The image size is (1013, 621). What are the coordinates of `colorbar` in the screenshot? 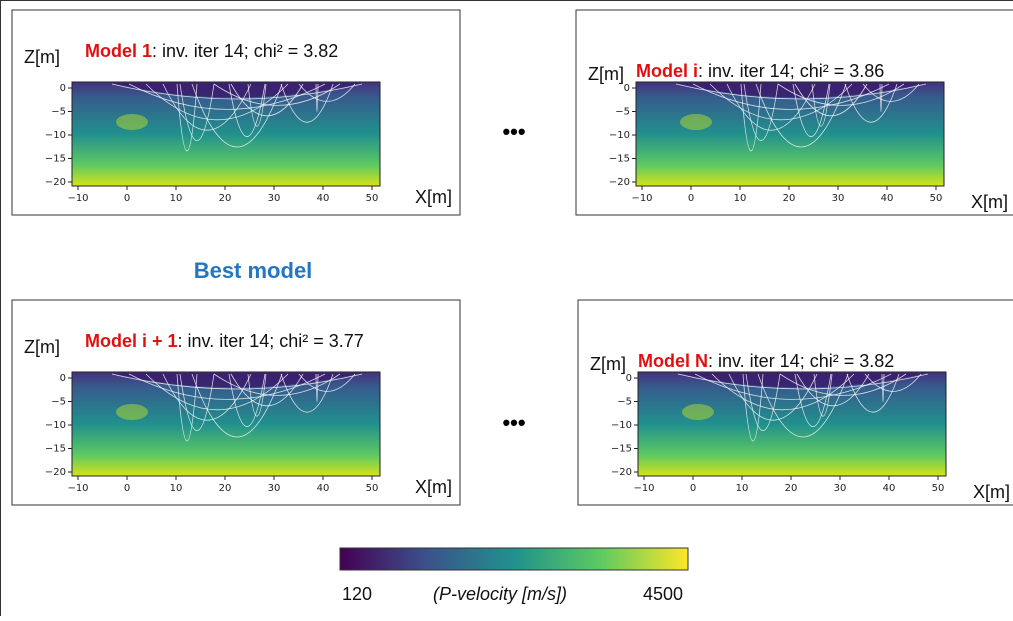 It's located at (514, 559).